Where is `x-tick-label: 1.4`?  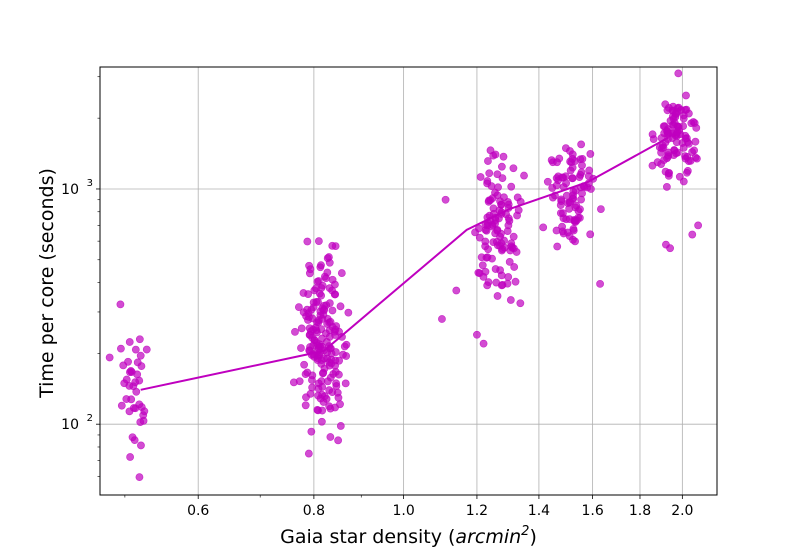
x-tick-label: 1.4 is located at coordinates (539, 511).